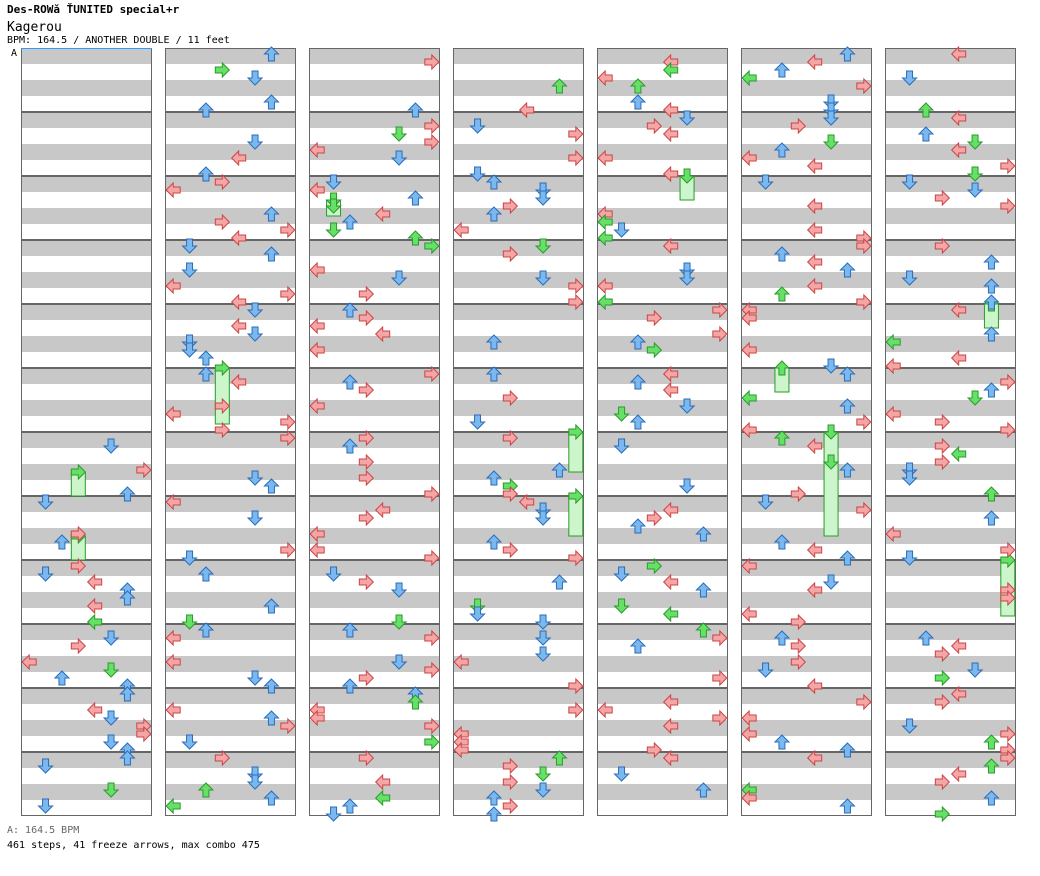 The width and height of the screenshot is (1040, 876). I want to click on chart-title: Des-ROWǎ ŤUNITED special+r, so click(93, 9).